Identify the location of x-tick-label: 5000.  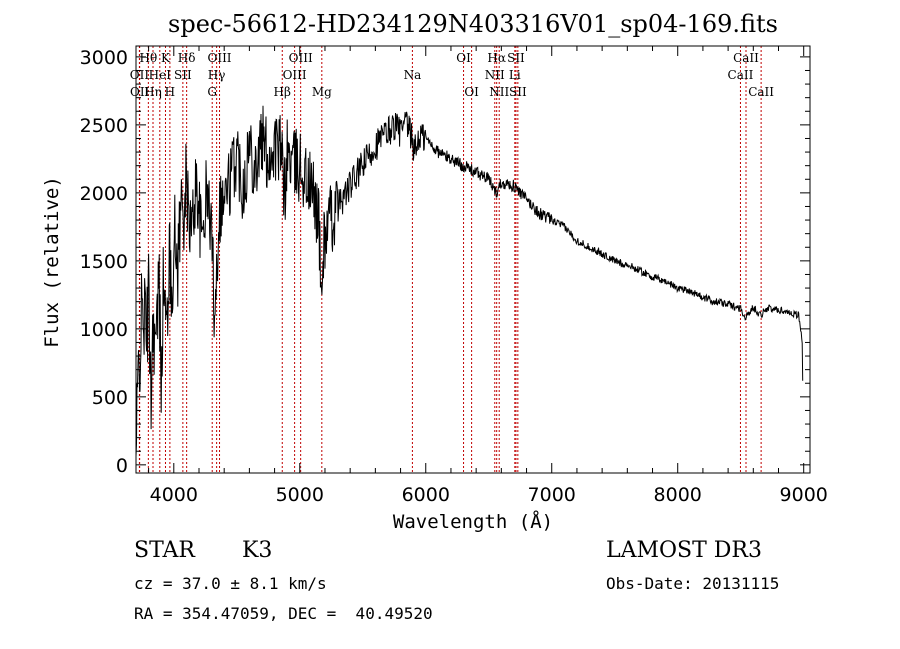
(300, 495).